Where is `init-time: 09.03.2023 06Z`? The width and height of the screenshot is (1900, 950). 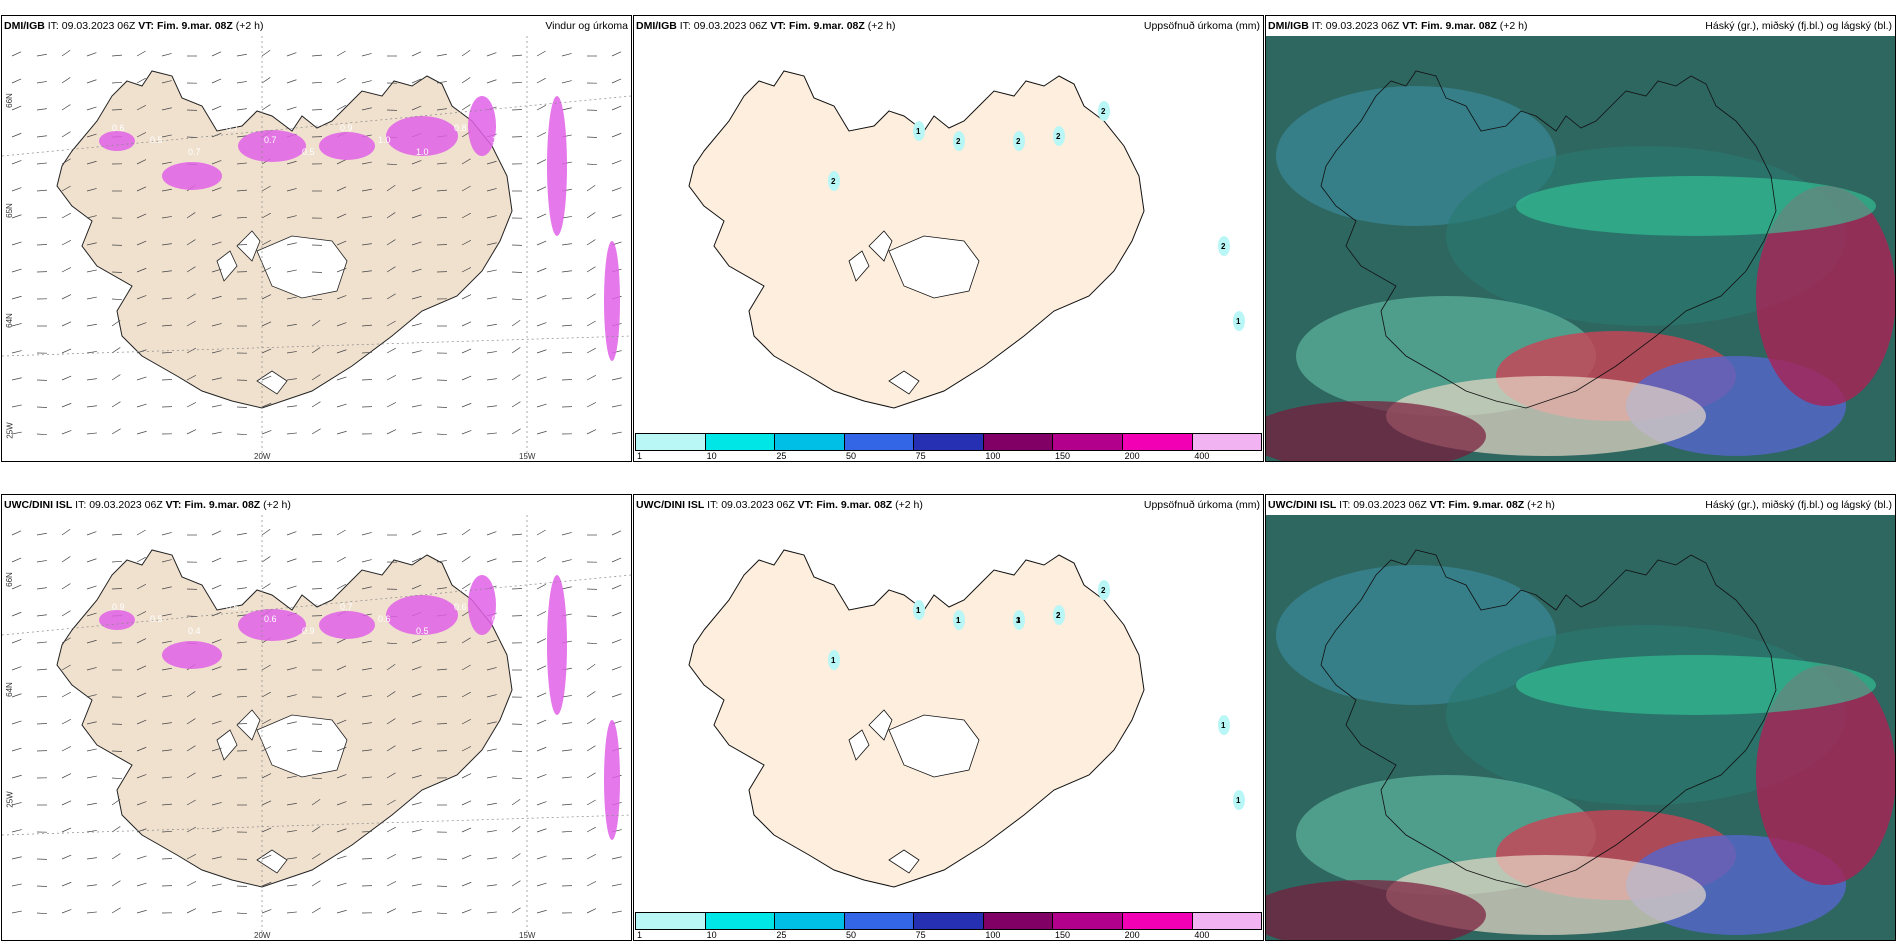 init-time: 09.03.2023 06Z is located at coordinates (730, 26).